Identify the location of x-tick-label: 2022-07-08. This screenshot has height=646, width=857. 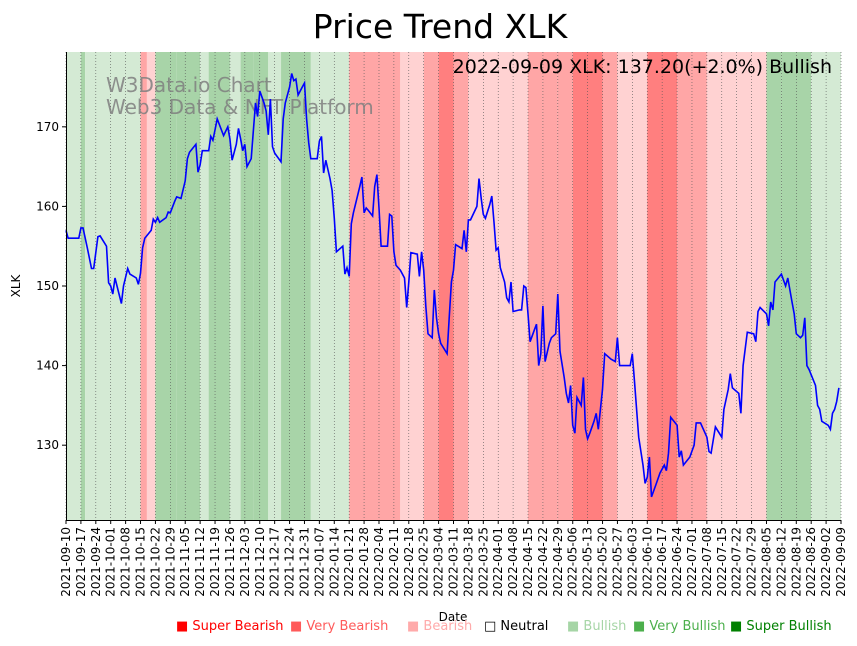
(707, 562).